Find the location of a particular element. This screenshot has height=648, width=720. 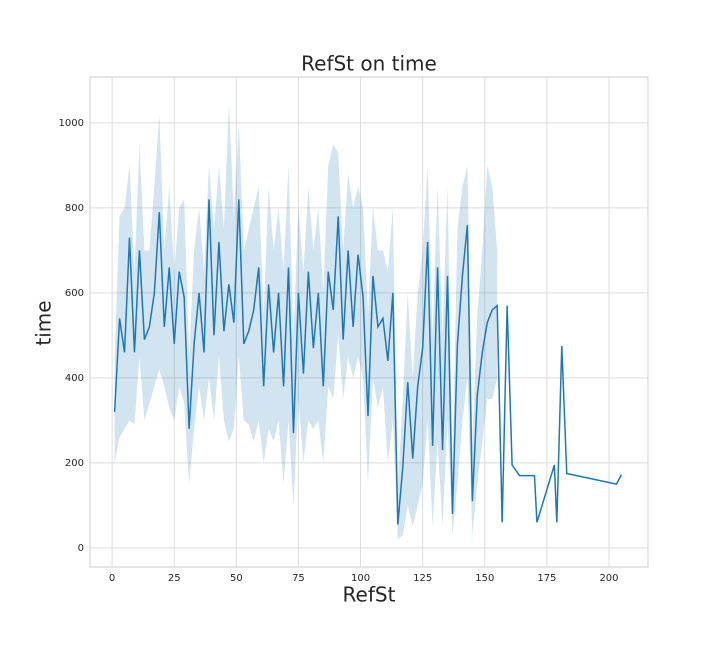

y-axis-label: time is located at coordinates (44, 322).